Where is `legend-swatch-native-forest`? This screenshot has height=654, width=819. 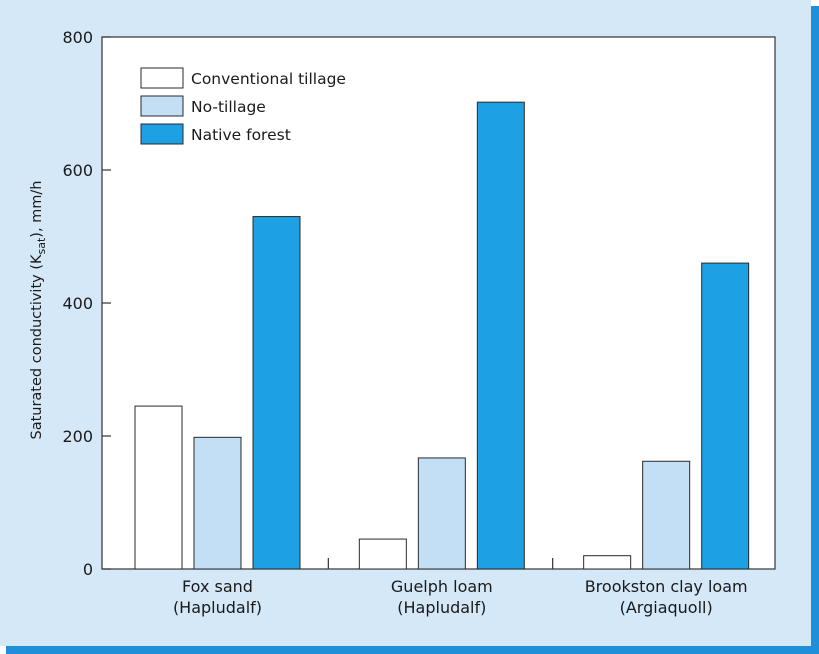 legend-swatch-native-forest is located at coordinates (162, 134).